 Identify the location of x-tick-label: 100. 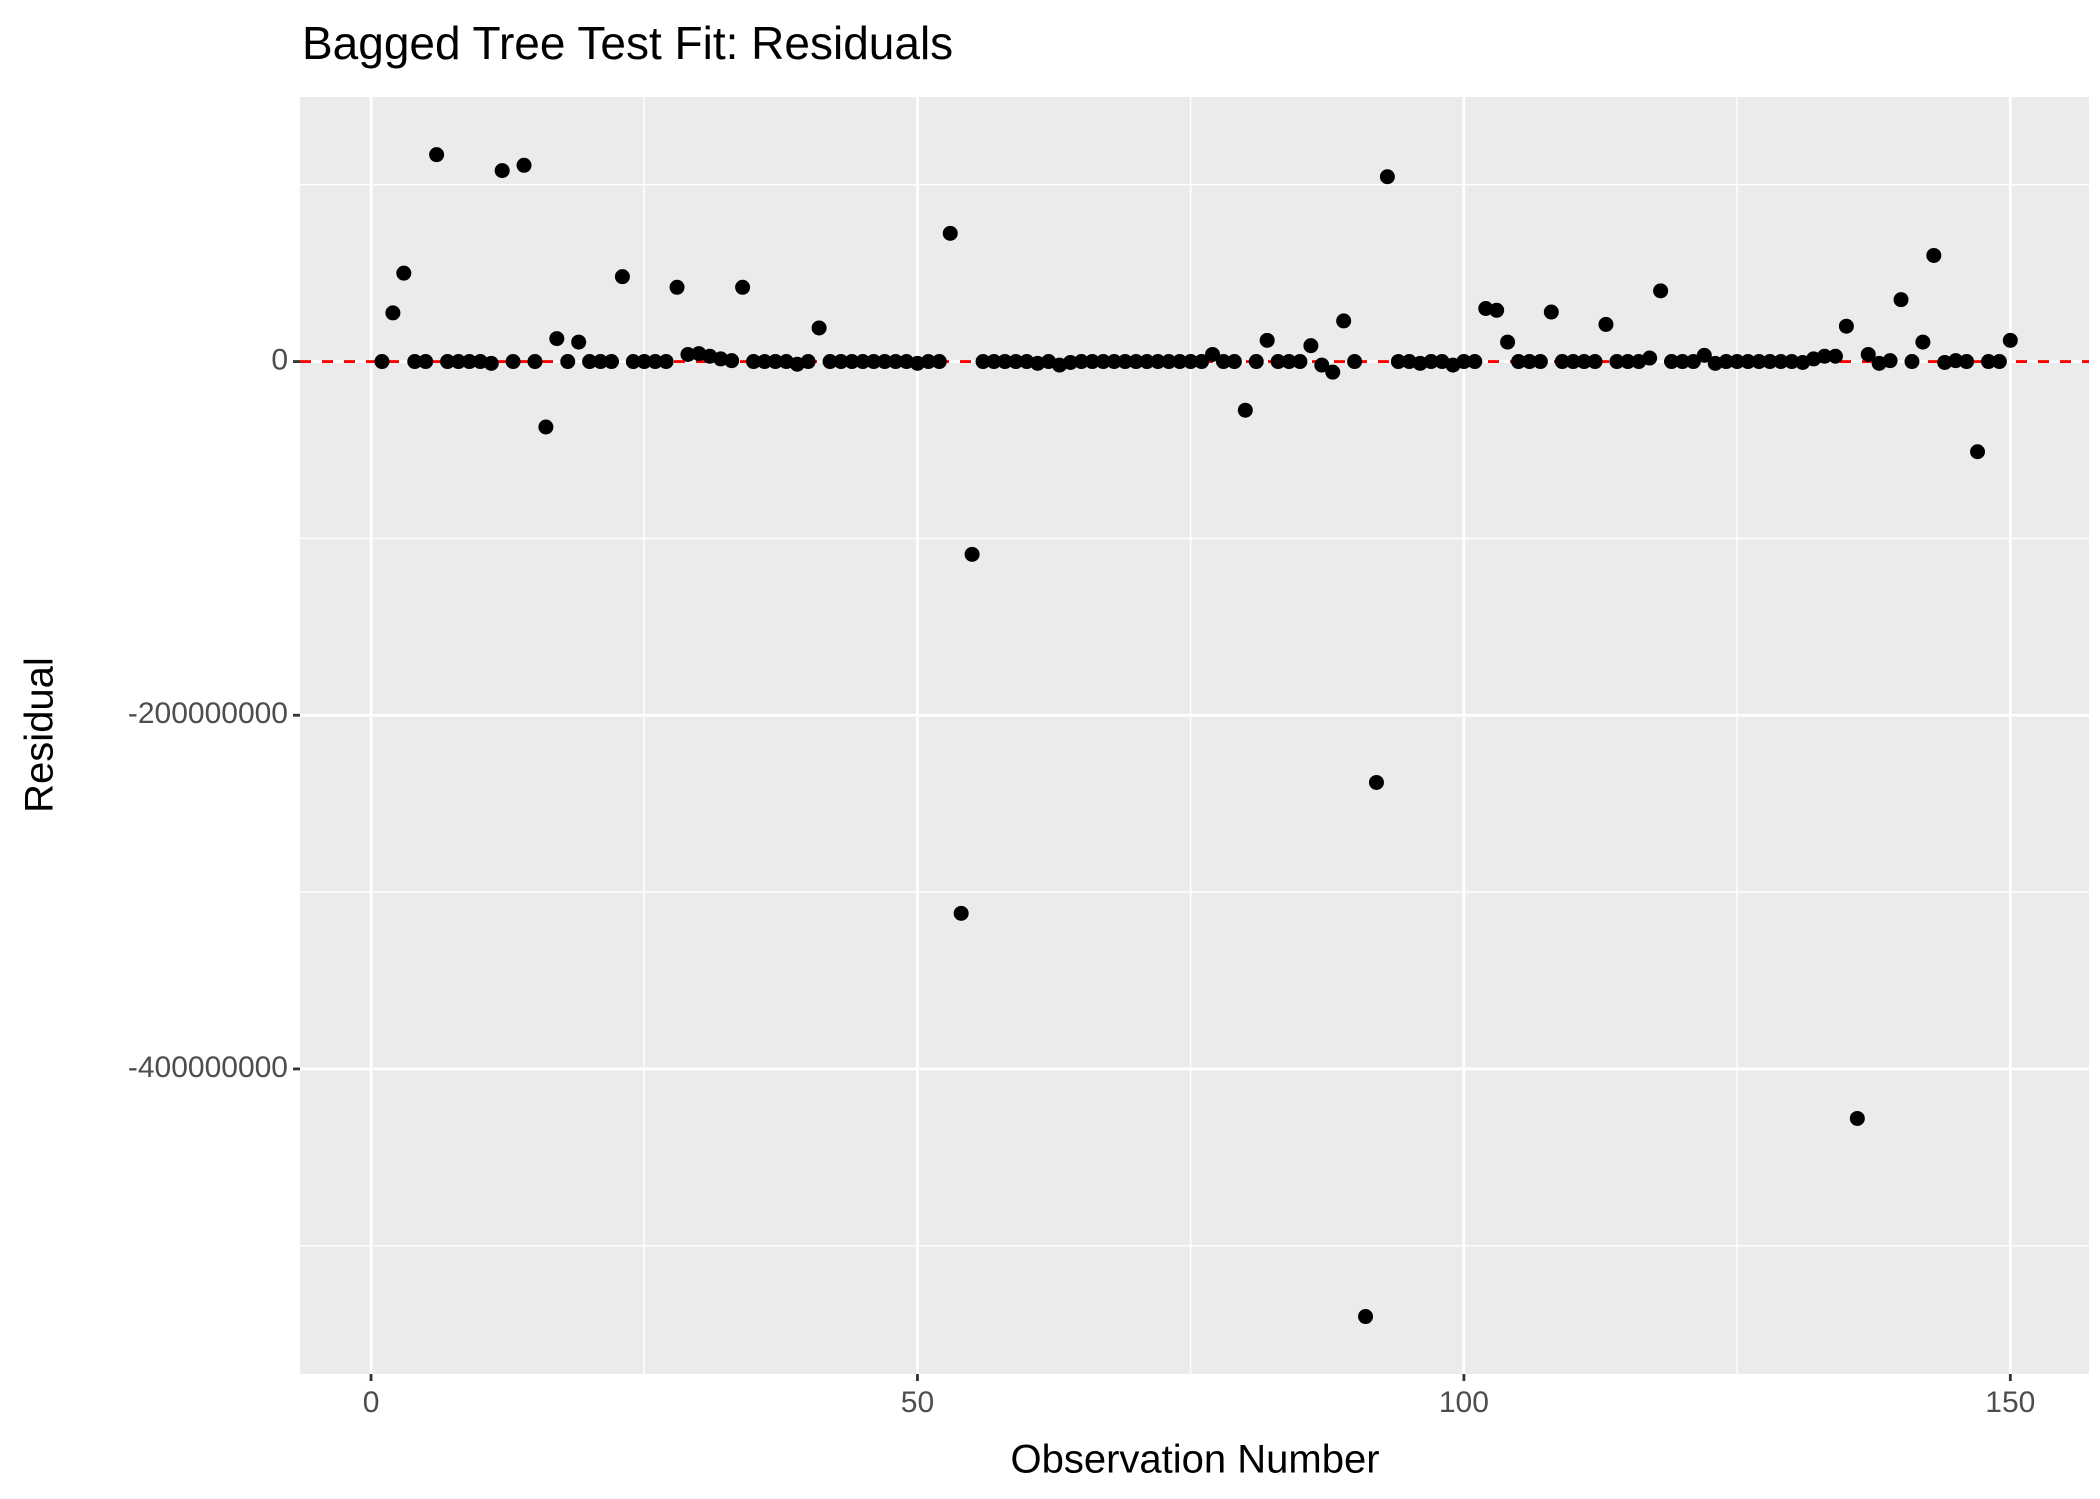
(1464, 1402).